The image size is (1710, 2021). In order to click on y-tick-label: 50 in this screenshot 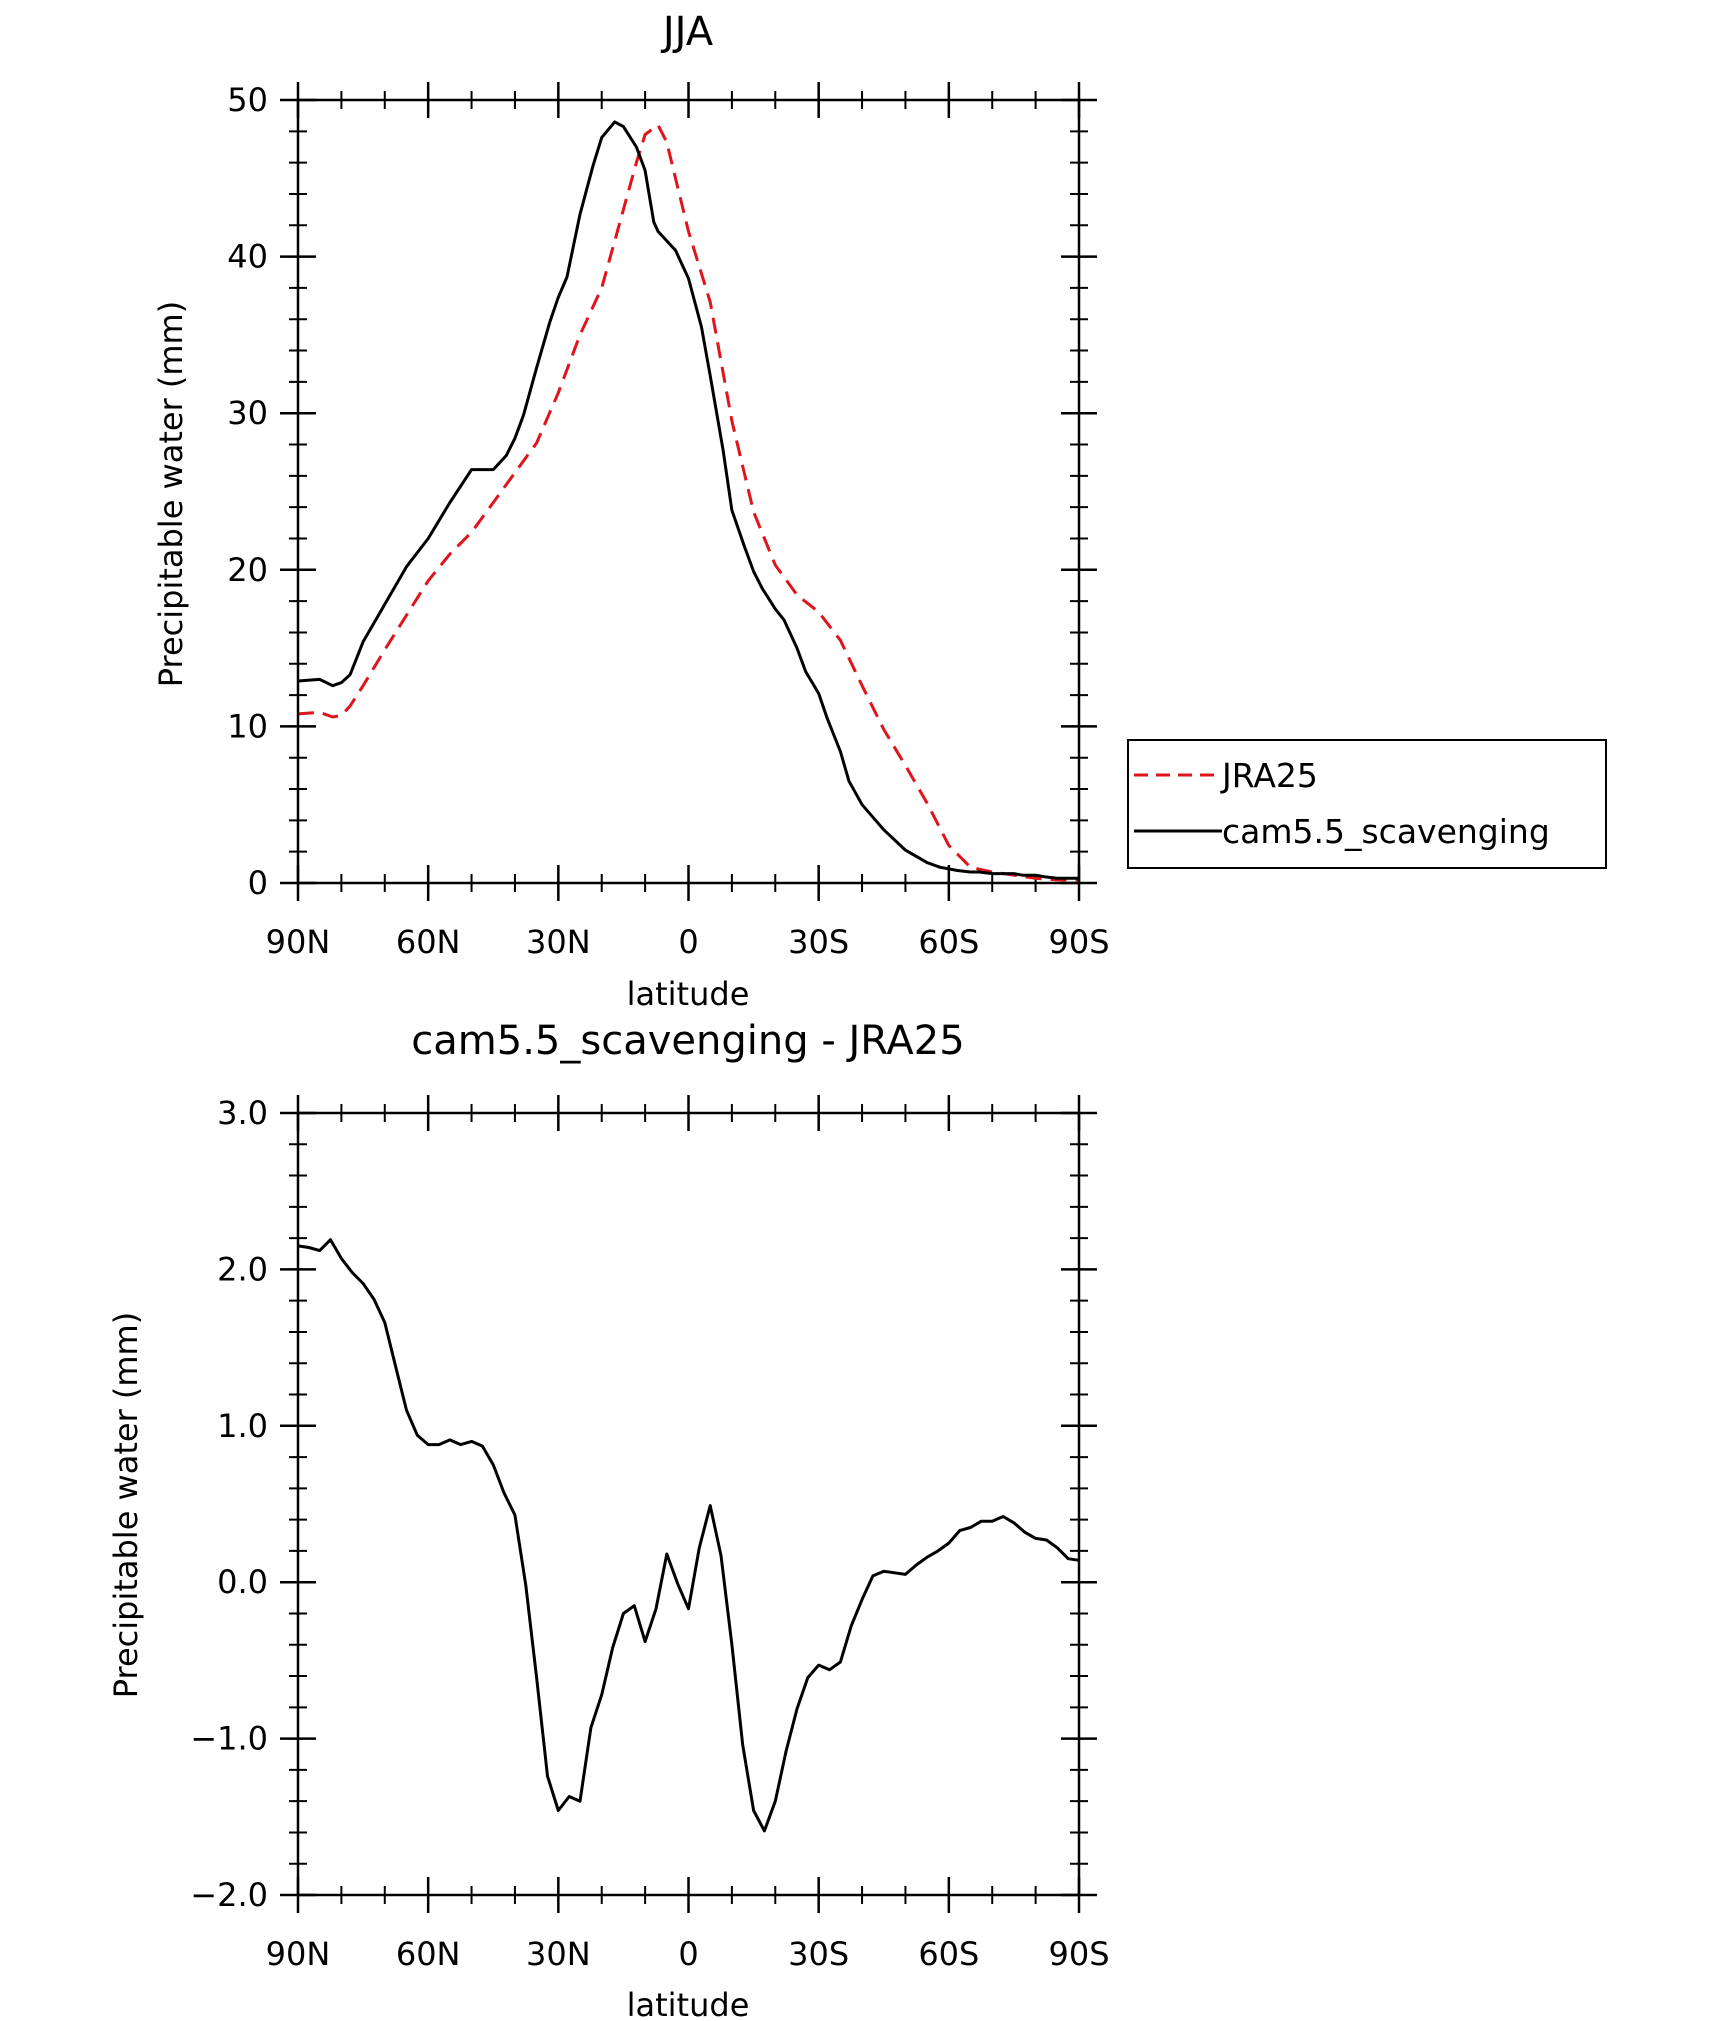, I will do `click(247, 100)`.